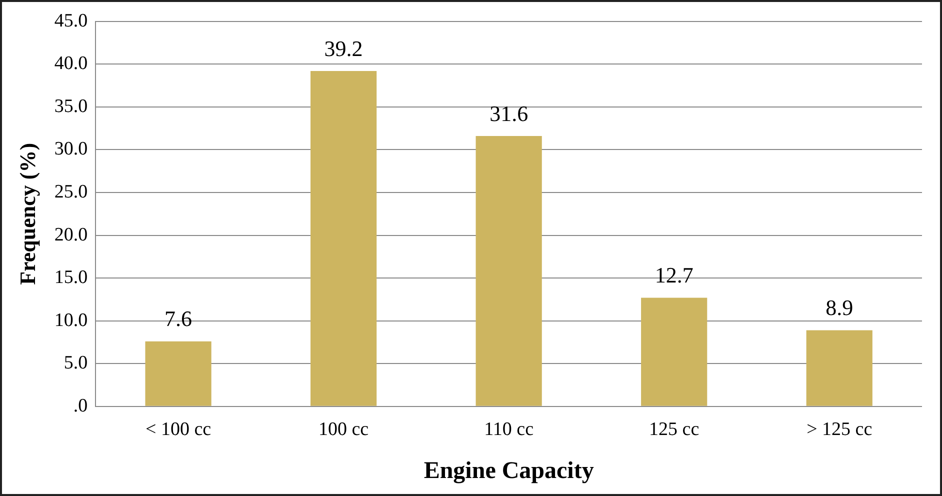  What do you see at coordinates (674, 429) in the screenshot?
I see `x-tick-label: 125 cc` at bounding box center [674, 429].